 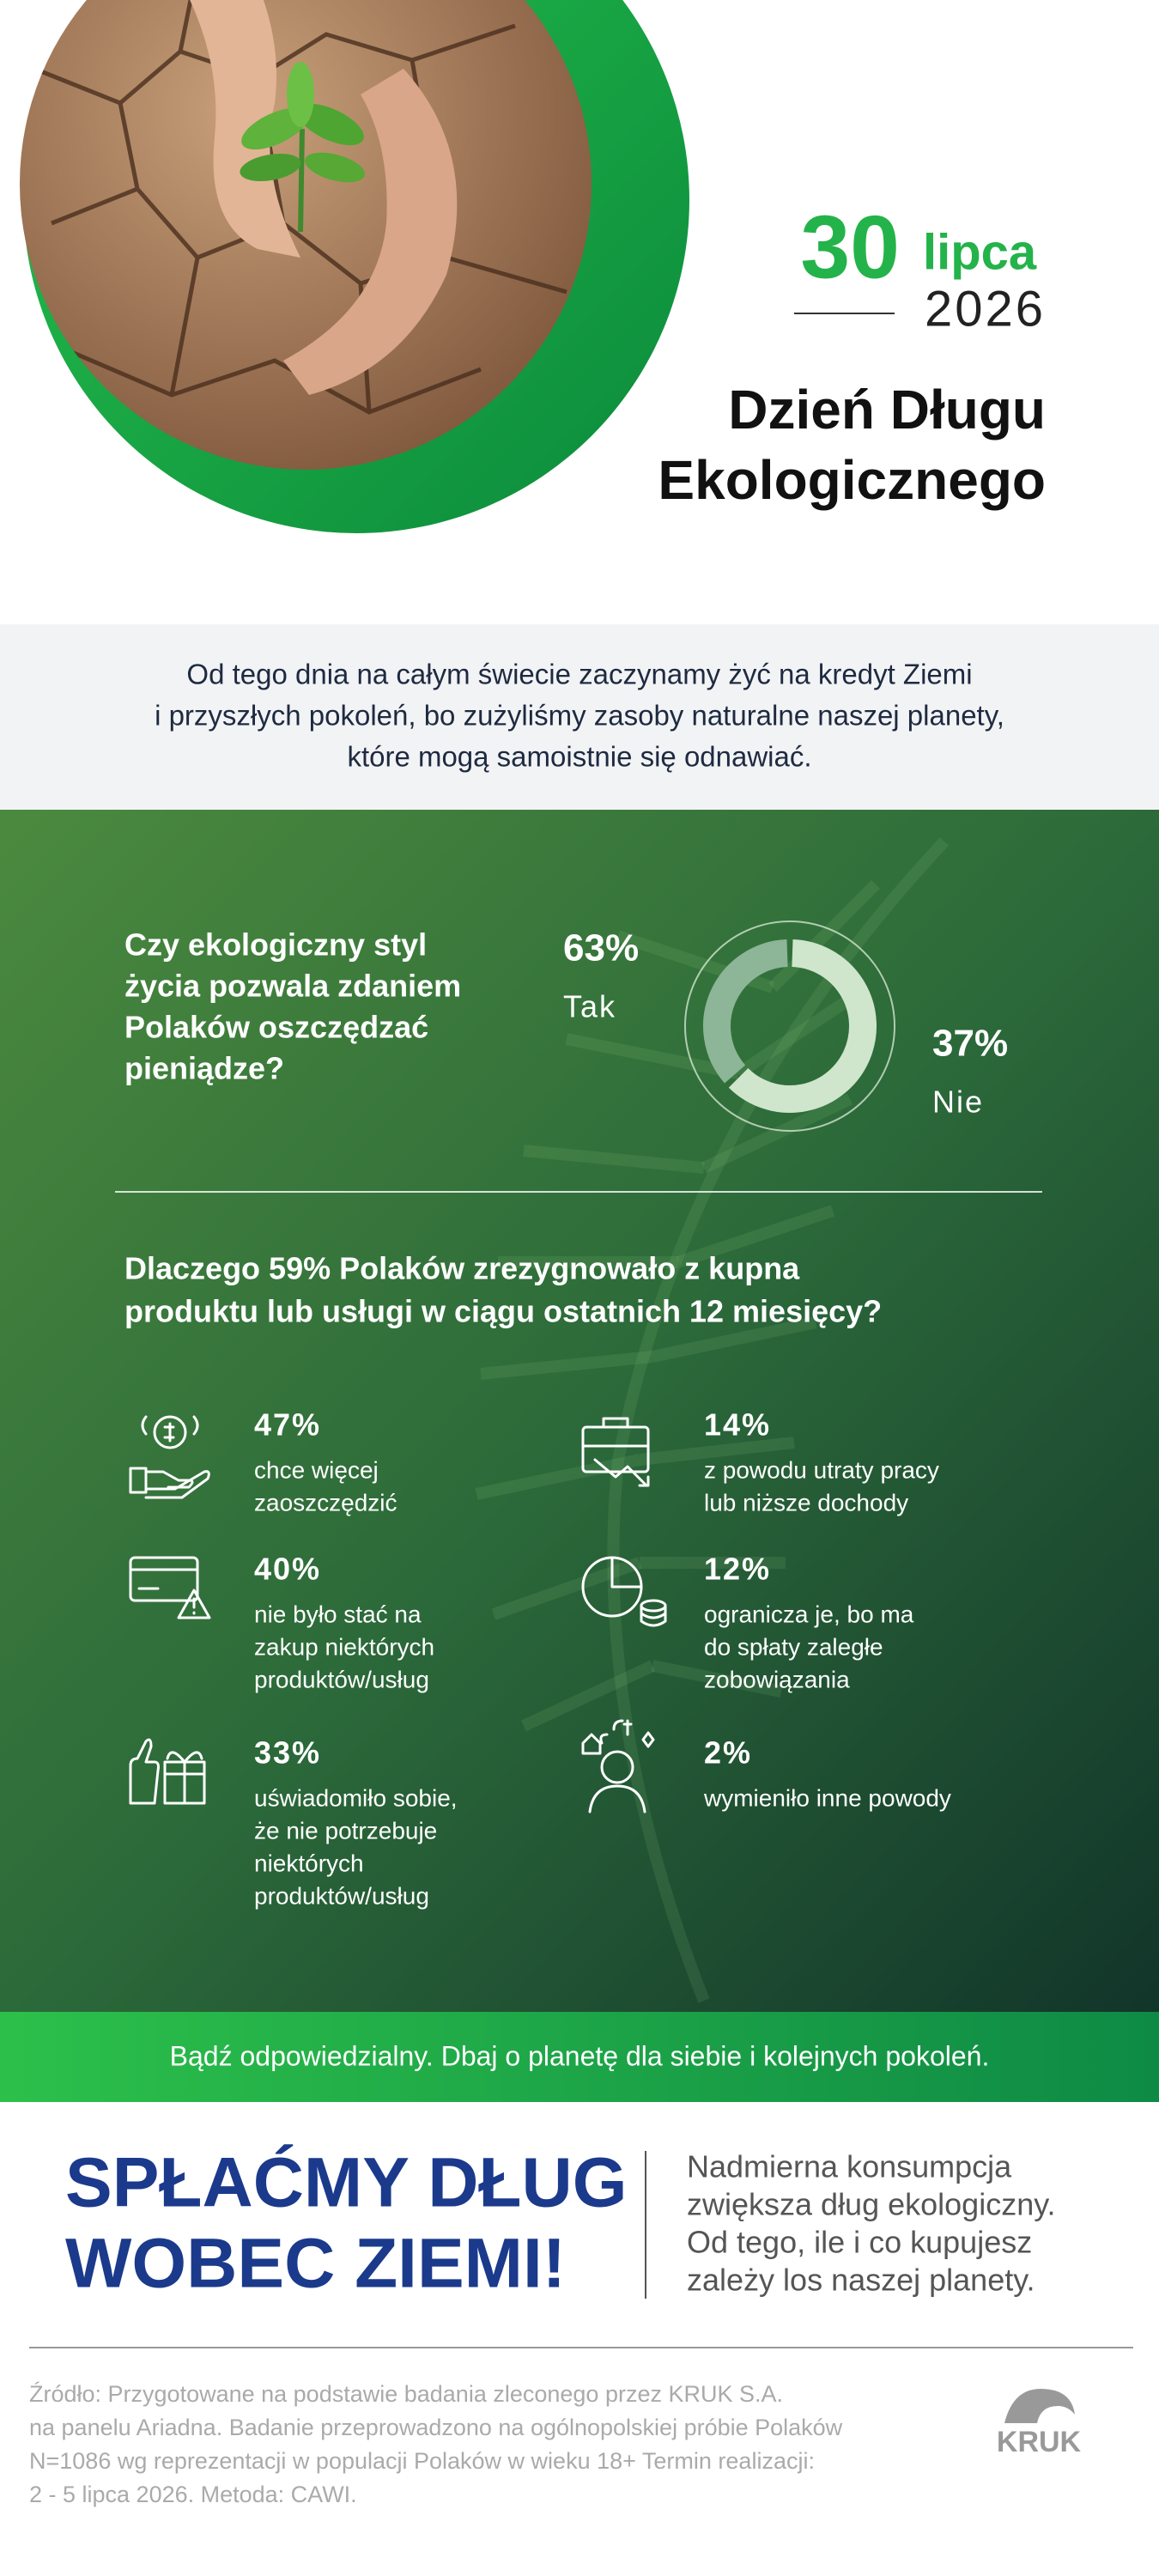 What do you see at coordinates (309, 1863) in the screenshot?
I see `reason-text: niektórych` at bounding box center [309, 1863].